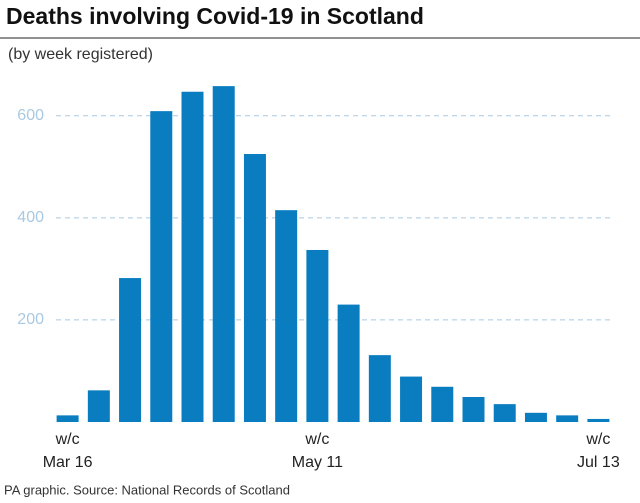 The height and width of the screenshot is (503, 640). What do you see at coordinates (30, 115) in the screenshot?
I see `y-tick-label: 600` at bounding box center [30, 115].